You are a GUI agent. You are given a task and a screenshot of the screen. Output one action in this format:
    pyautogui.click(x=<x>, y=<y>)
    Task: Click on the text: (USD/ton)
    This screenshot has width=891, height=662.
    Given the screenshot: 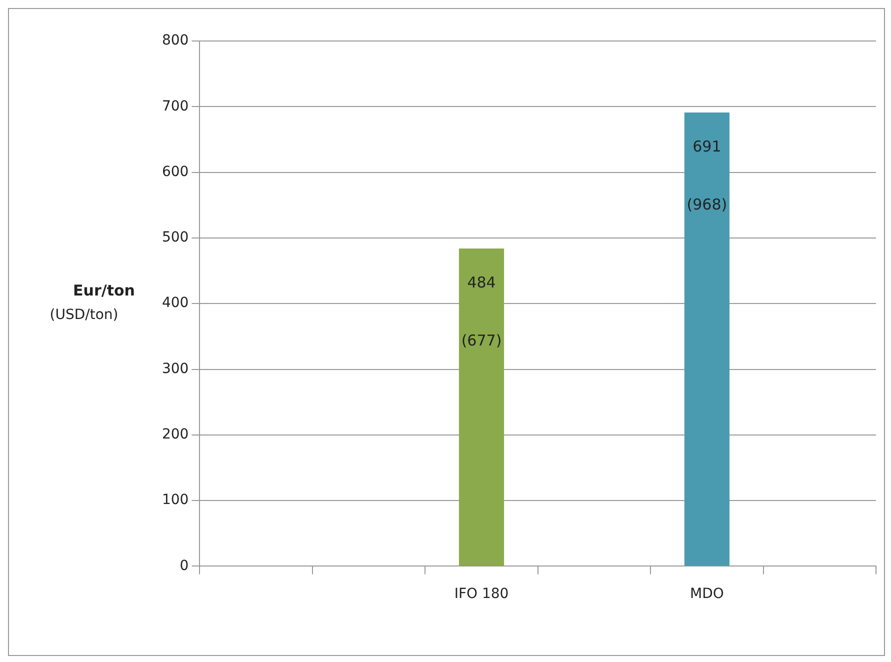 What is the action you would take?
    pyautogui.click(x=84, y=315)
    